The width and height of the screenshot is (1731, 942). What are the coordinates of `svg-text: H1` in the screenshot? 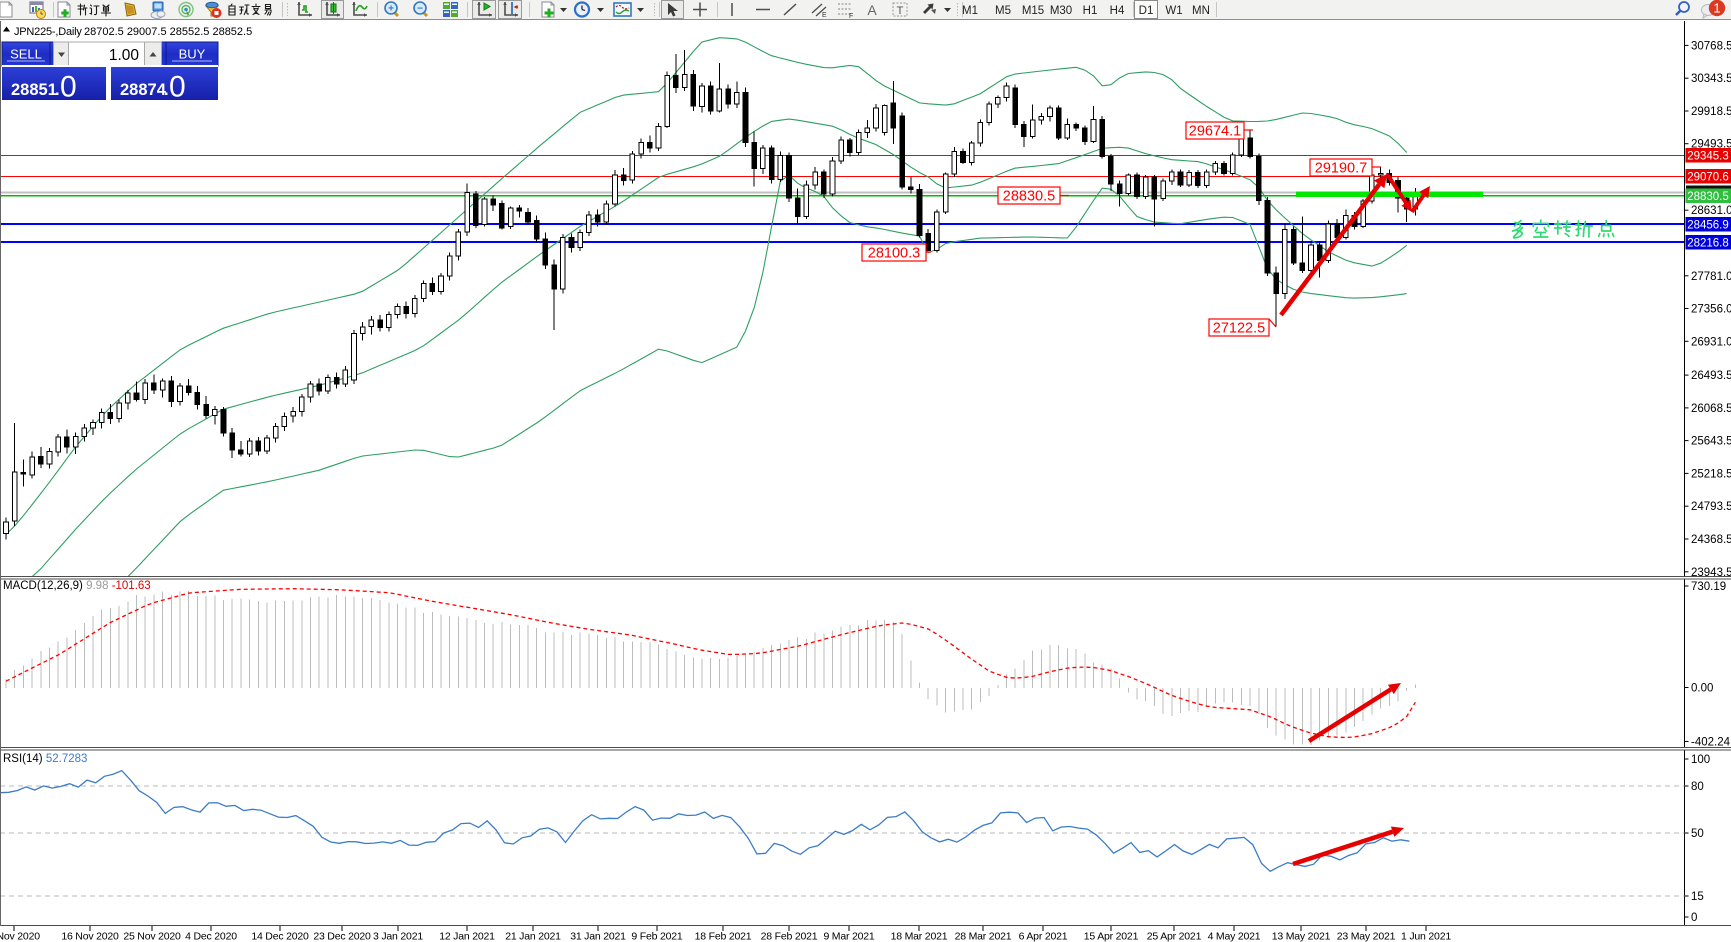 It's located at (1090, 11).